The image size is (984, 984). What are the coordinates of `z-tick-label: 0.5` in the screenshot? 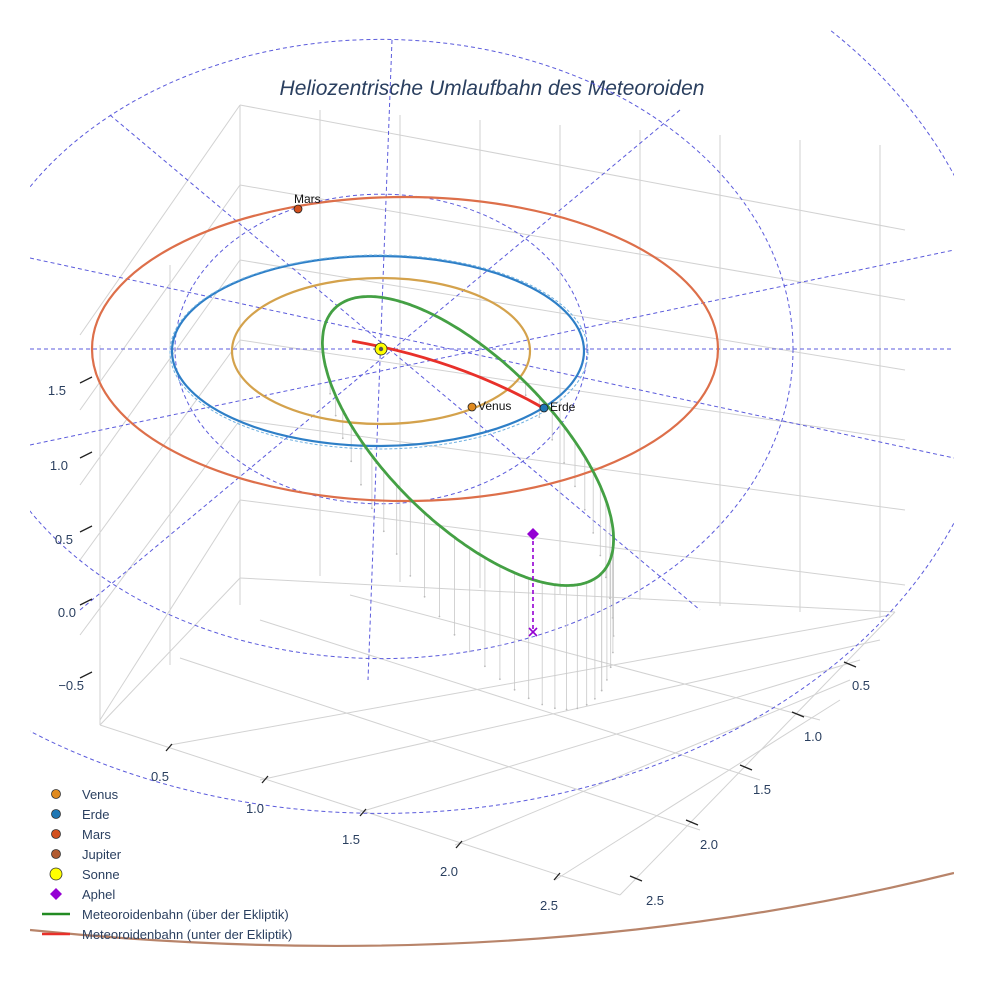 It's located at (64, 539).